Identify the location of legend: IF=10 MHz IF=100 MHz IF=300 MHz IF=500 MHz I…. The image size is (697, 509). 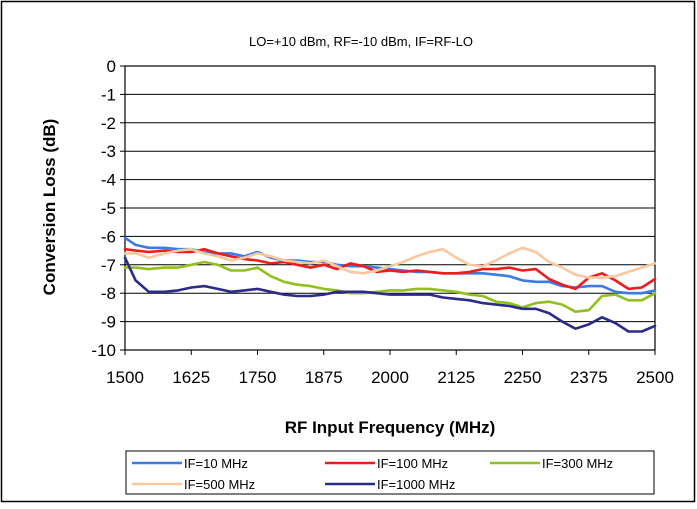
(372, 474).